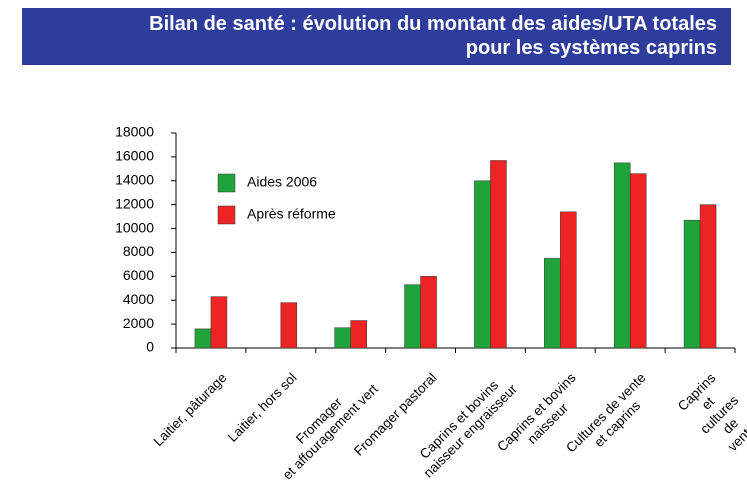 The height and width of the screenshot is (490, 747). I want to click on y-tick-label: 12000, so click(134, 203).